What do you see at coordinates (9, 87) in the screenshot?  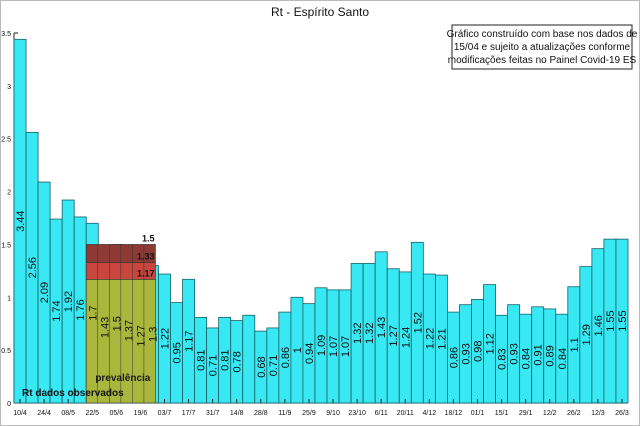 I see `y-tick-label: 3` at bounding box center [9, 87].